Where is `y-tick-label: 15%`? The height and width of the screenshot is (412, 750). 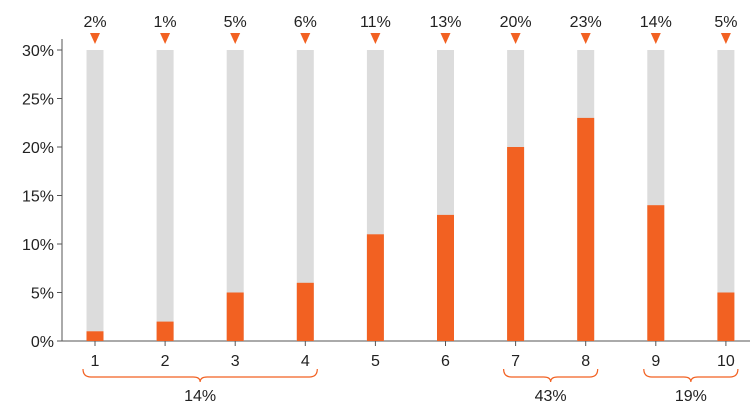 y-tick-label: 15% is located at coordinates (38, 197).